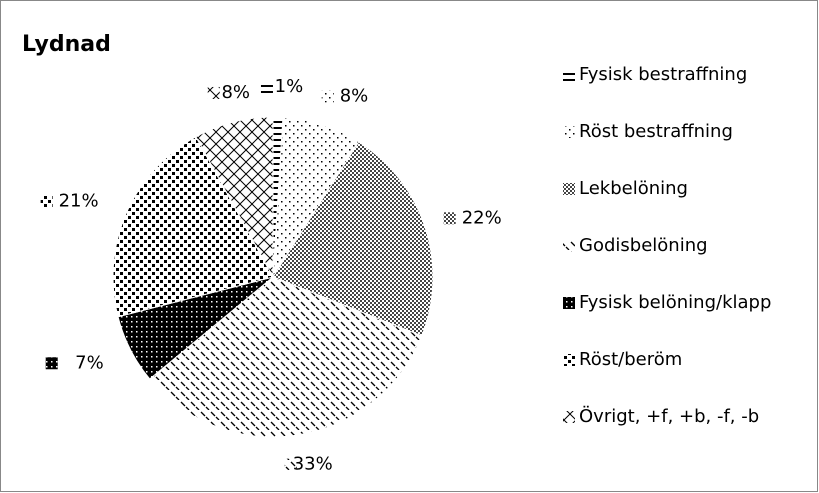 This screenshot has width=819, height=493. What do you see at coordinates (482, 217) in the screenshot?
I see `data-label: 22%` at bounding box center [482, 217].